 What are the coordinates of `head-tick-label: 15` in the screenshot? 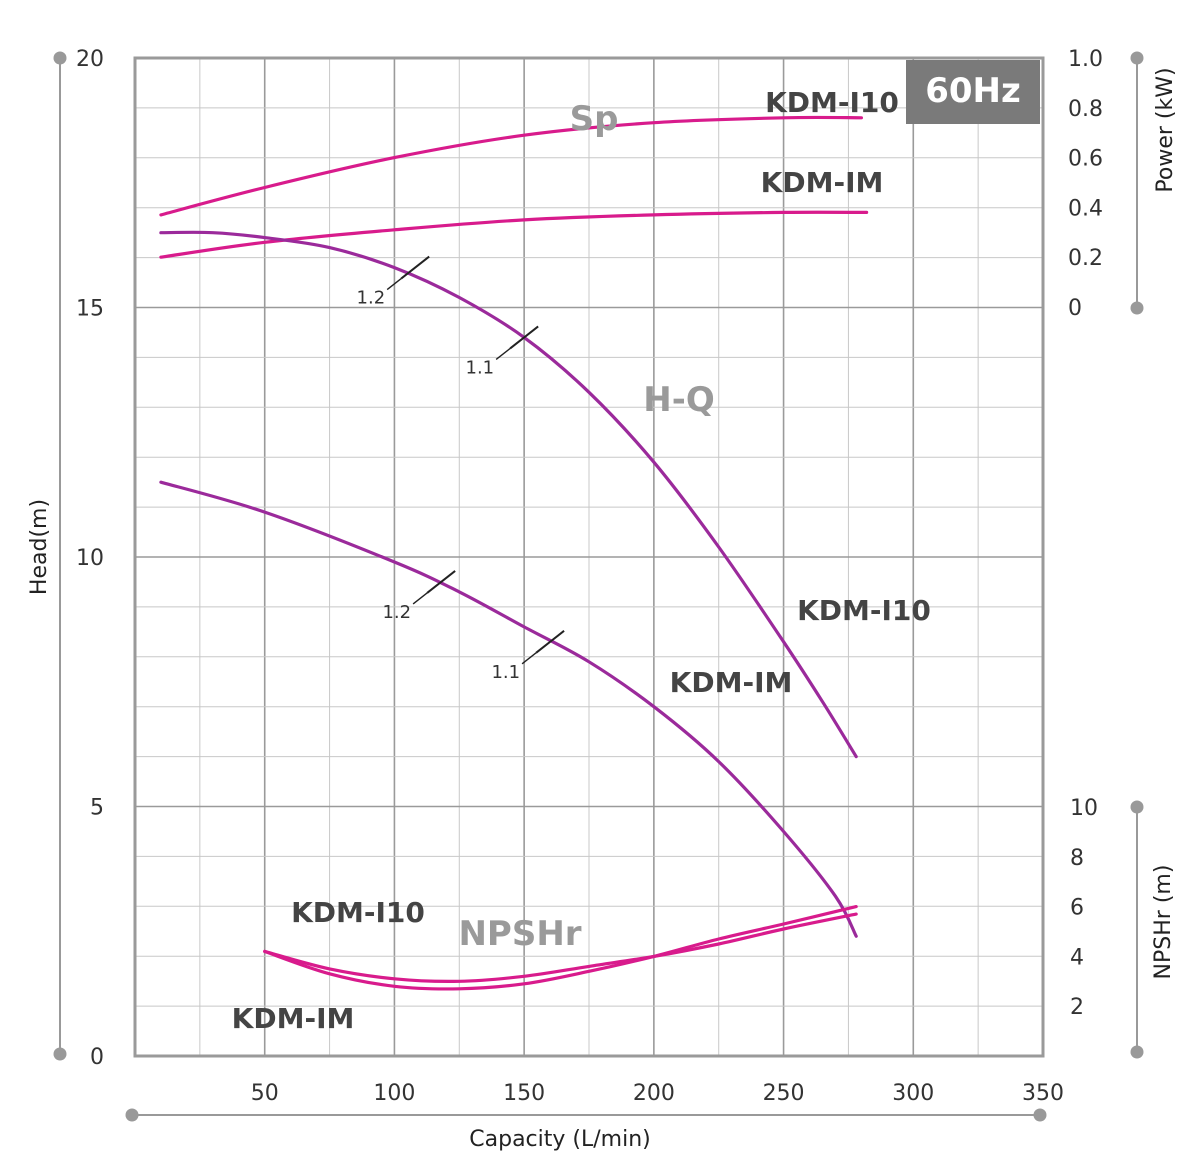 It's located at (90, 309).